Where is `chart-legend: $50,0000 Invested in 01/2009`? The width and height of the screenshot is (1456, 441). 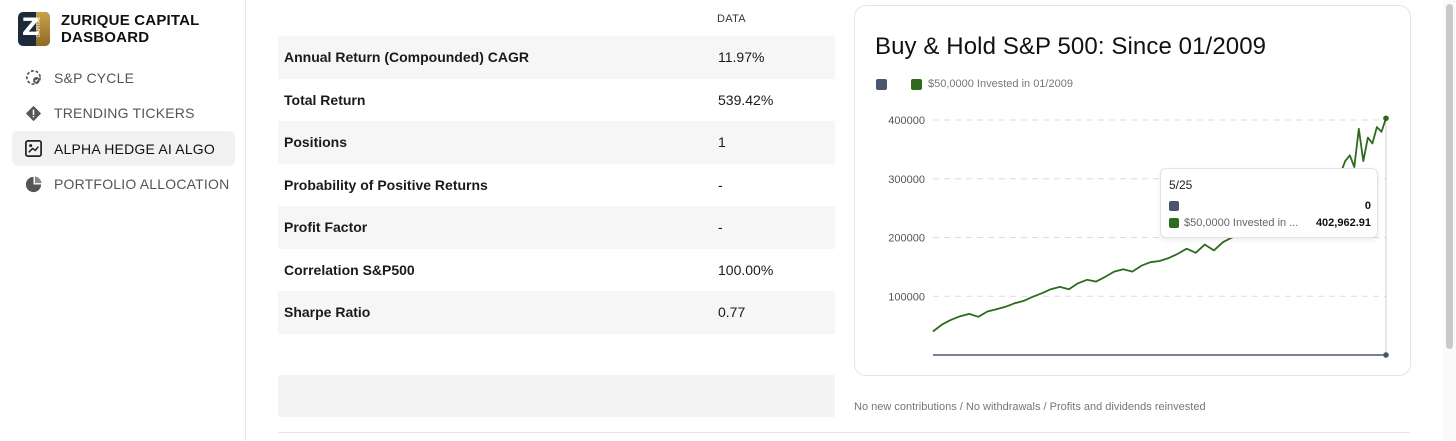
chart-legend: $50,0000 Invested in 01/2009 is located at coordinates (983, 84).